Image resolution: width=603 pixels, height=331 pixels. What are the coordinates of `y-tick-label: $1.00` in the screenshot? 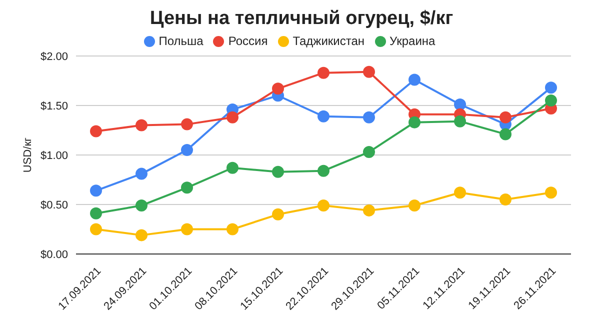 It's located at (54, 156).